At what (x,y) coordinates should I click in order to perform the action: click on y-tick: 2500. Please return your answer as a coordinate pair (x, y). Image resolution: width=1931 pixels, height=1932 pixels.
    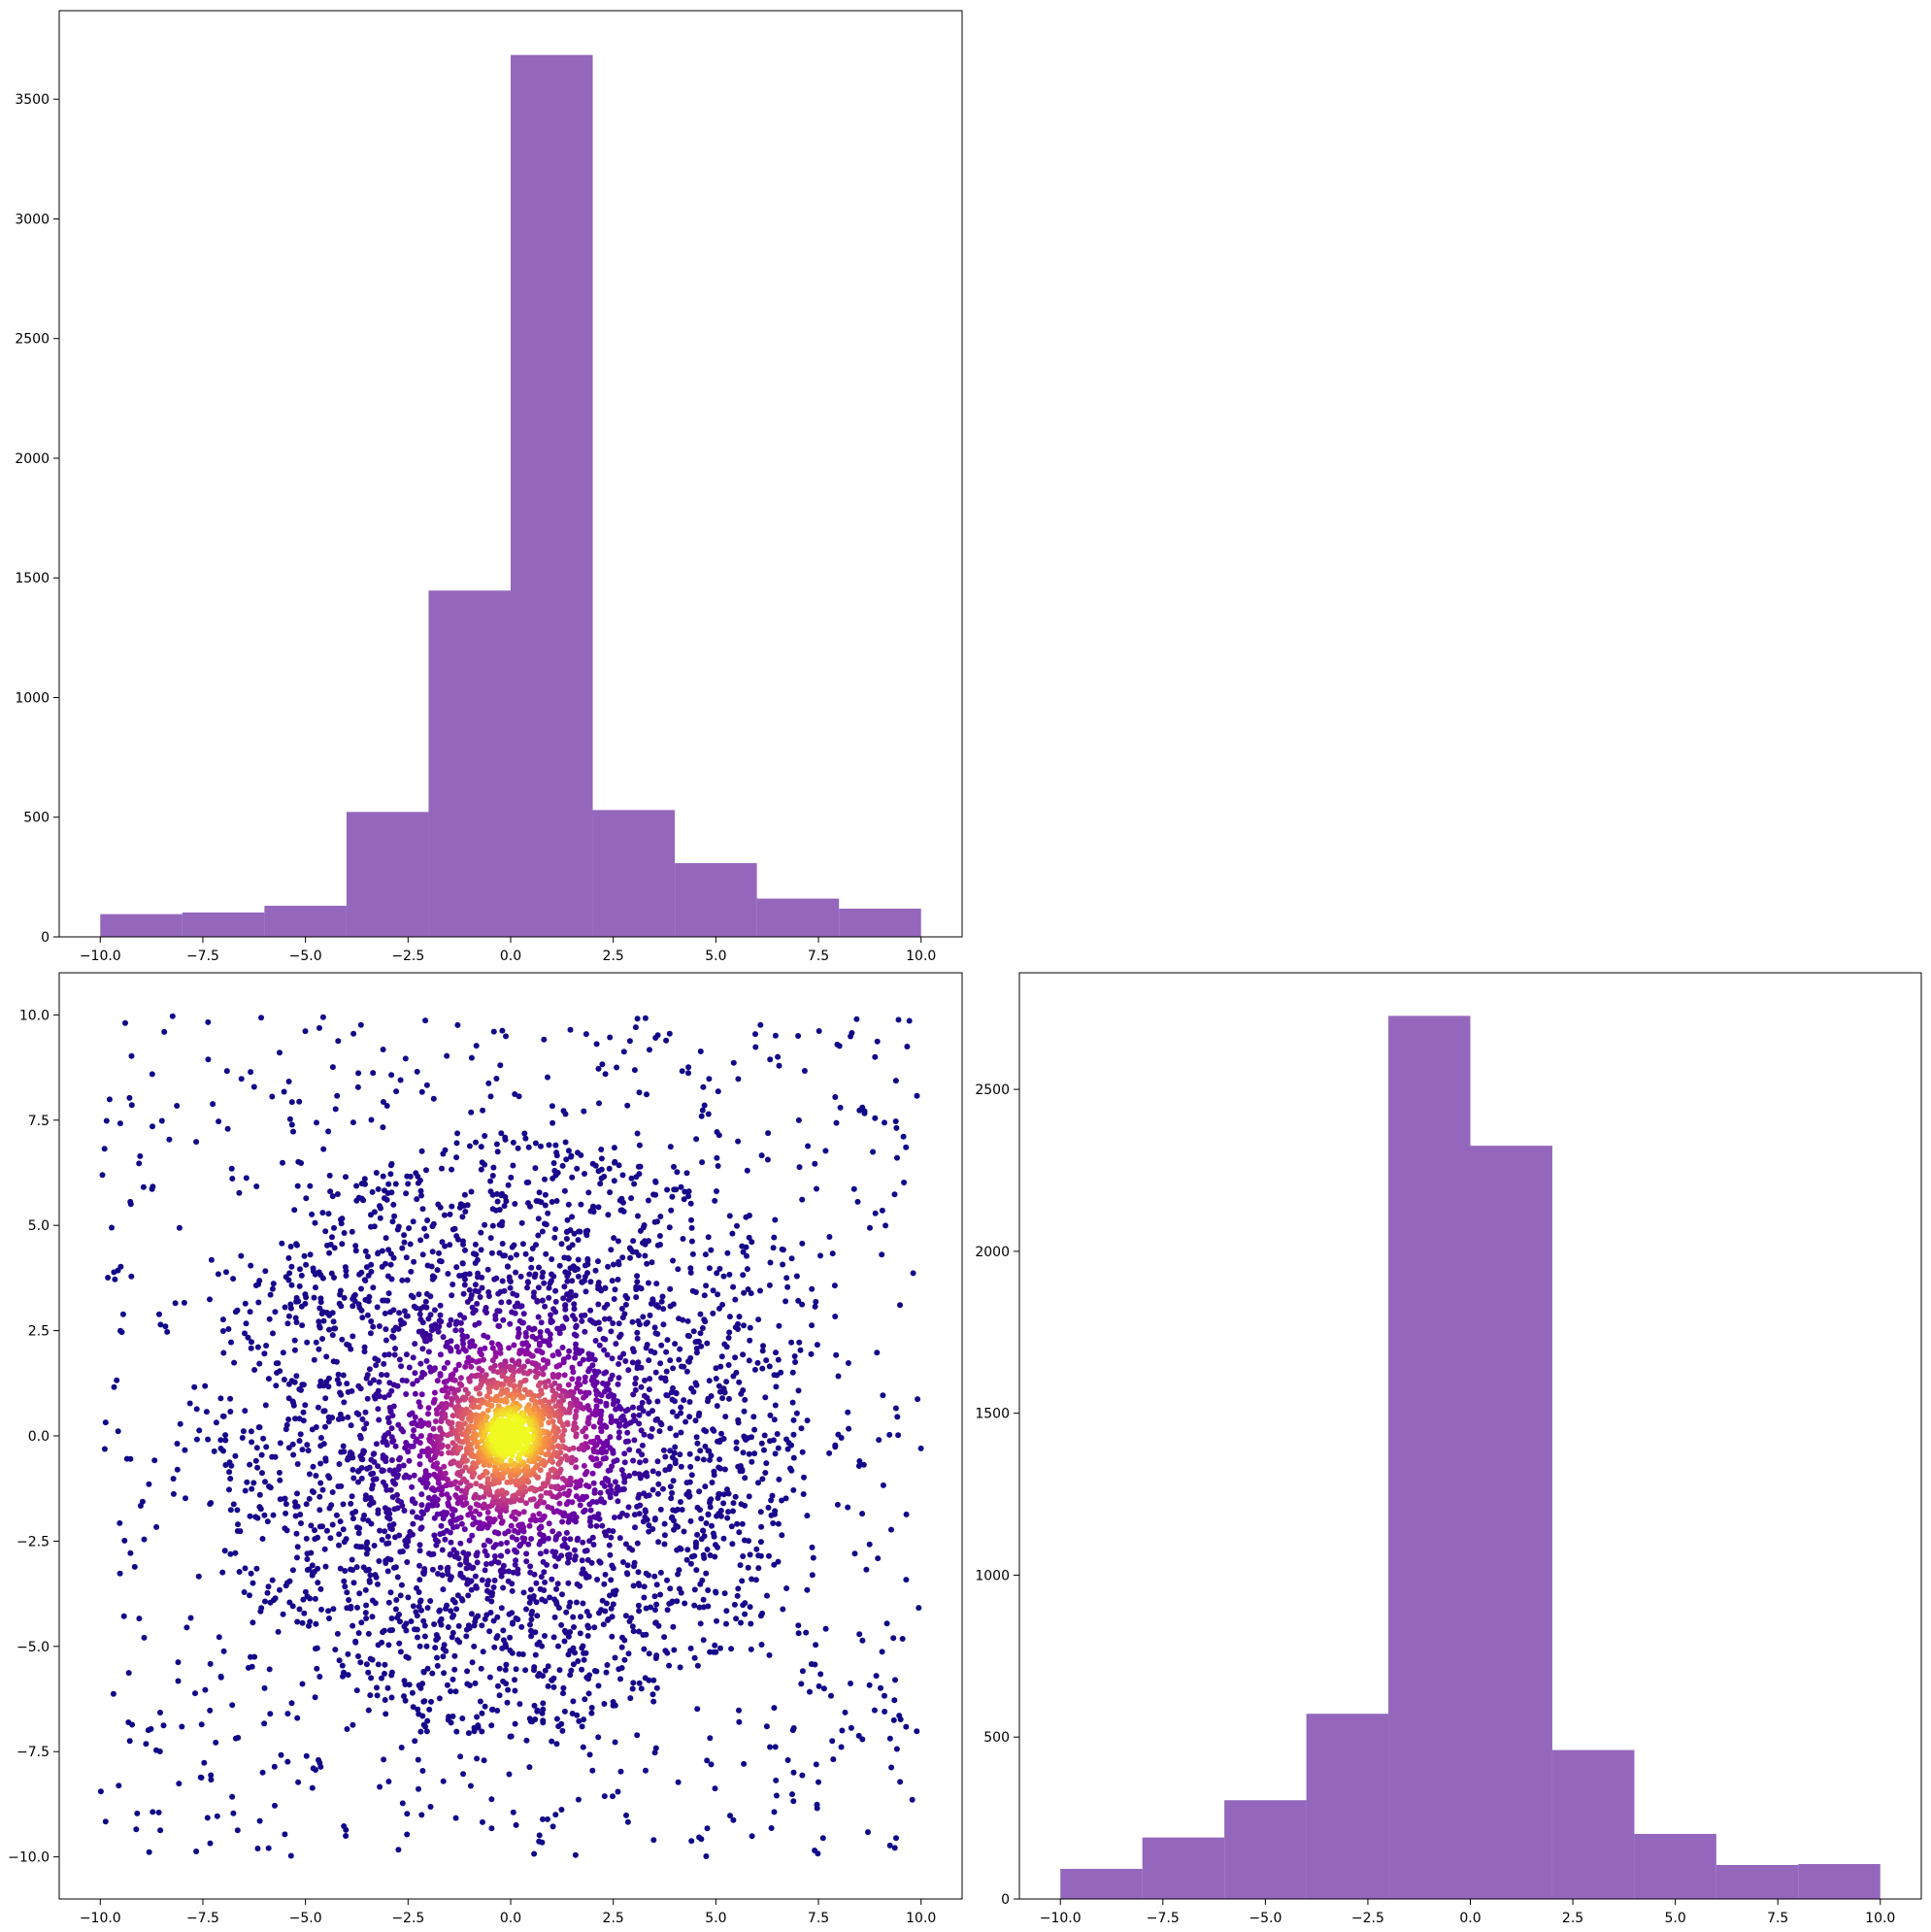
    Looking at the image, I should click on (37, 340).